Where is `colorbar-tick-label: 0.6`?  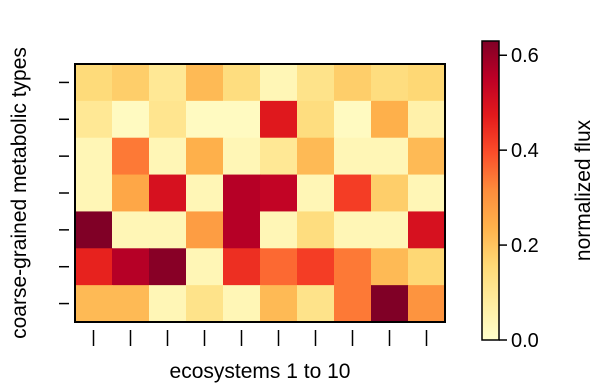
colorbar-tick-label: 0.6 is located at coordinates (525, 56).